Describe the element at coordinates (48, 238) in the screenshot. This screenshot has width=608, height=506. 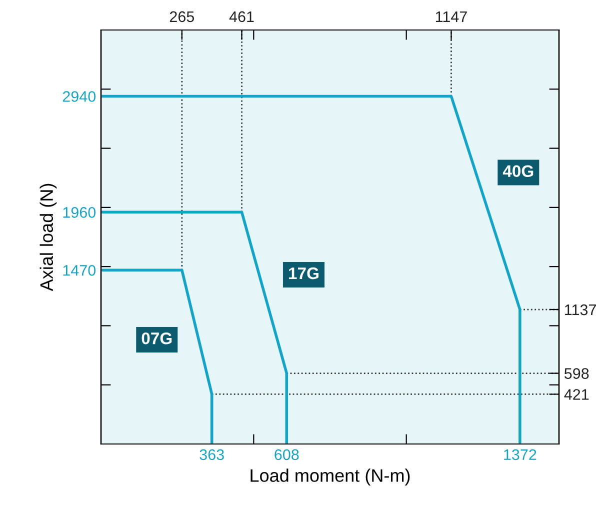
I see `y-axis-title: Axial load (N)` at that location.